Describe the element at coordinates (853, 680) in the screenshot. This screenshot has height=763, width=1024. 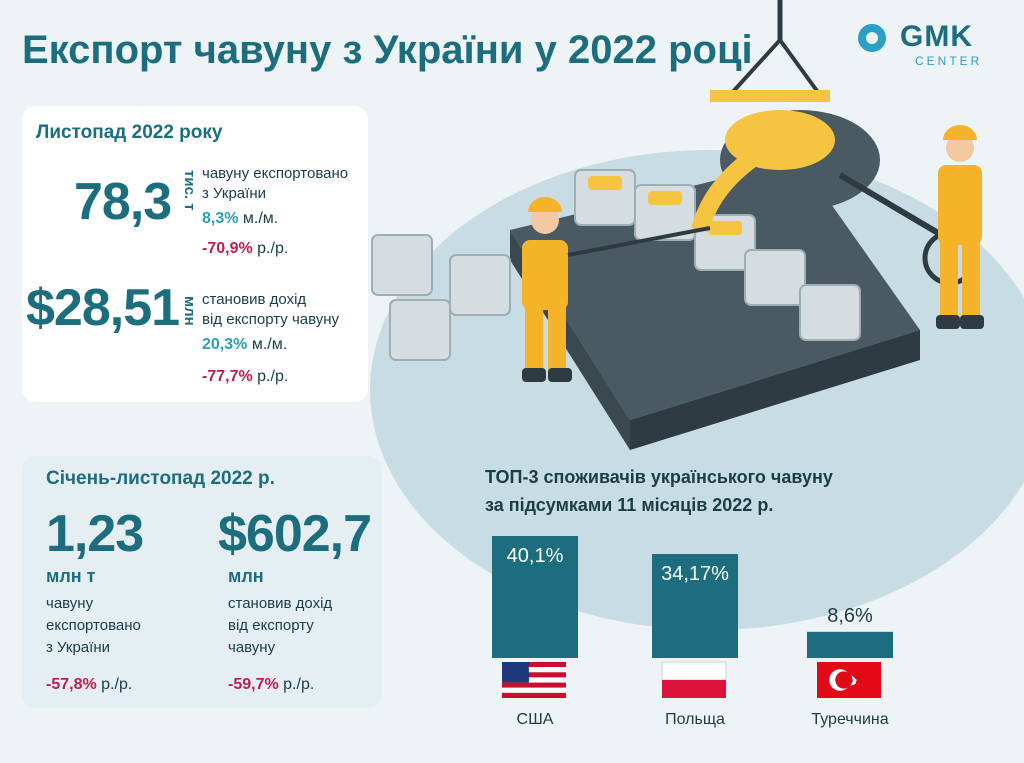
I see `turkey-flag-star` at that location.